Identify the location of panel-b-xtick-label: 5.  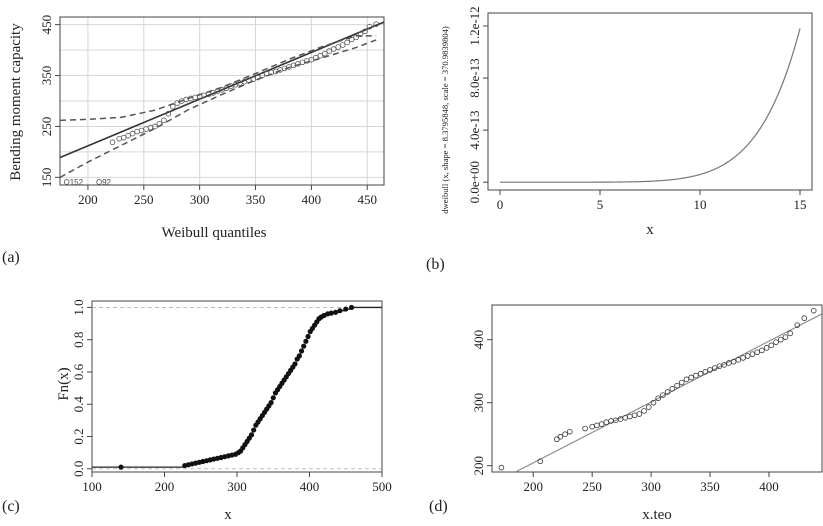
(600, 204).